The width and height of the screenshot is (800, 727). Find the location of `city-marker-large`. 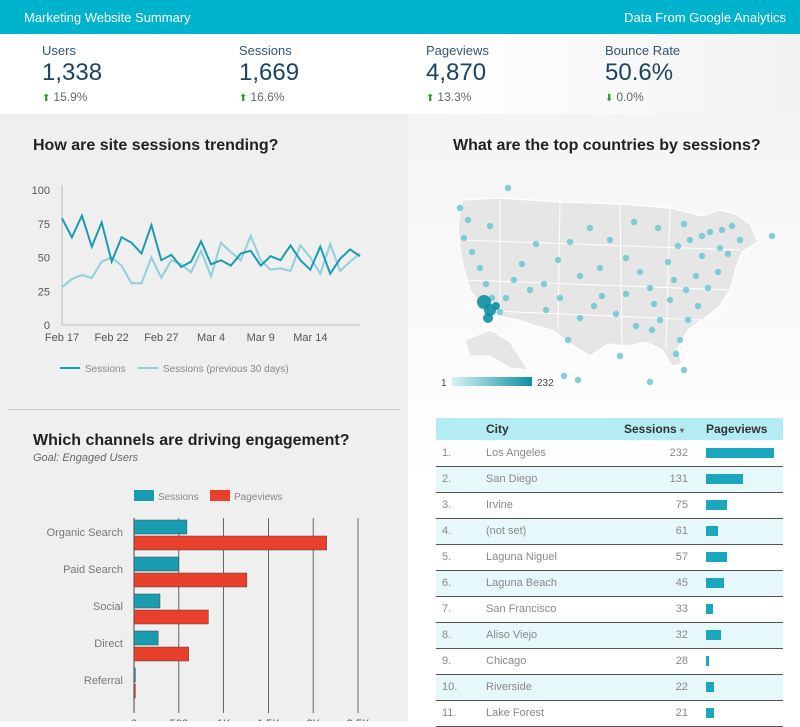

city-marker-large is located at coordinates (488, 318).